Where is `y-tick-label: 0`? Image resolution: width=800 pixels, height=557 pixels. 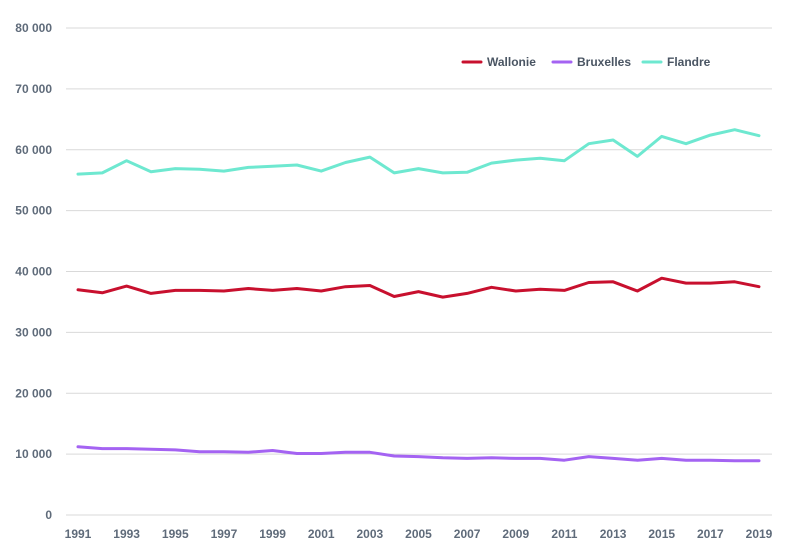
y-tick-label: 0 is located at coordinates (48, 515).